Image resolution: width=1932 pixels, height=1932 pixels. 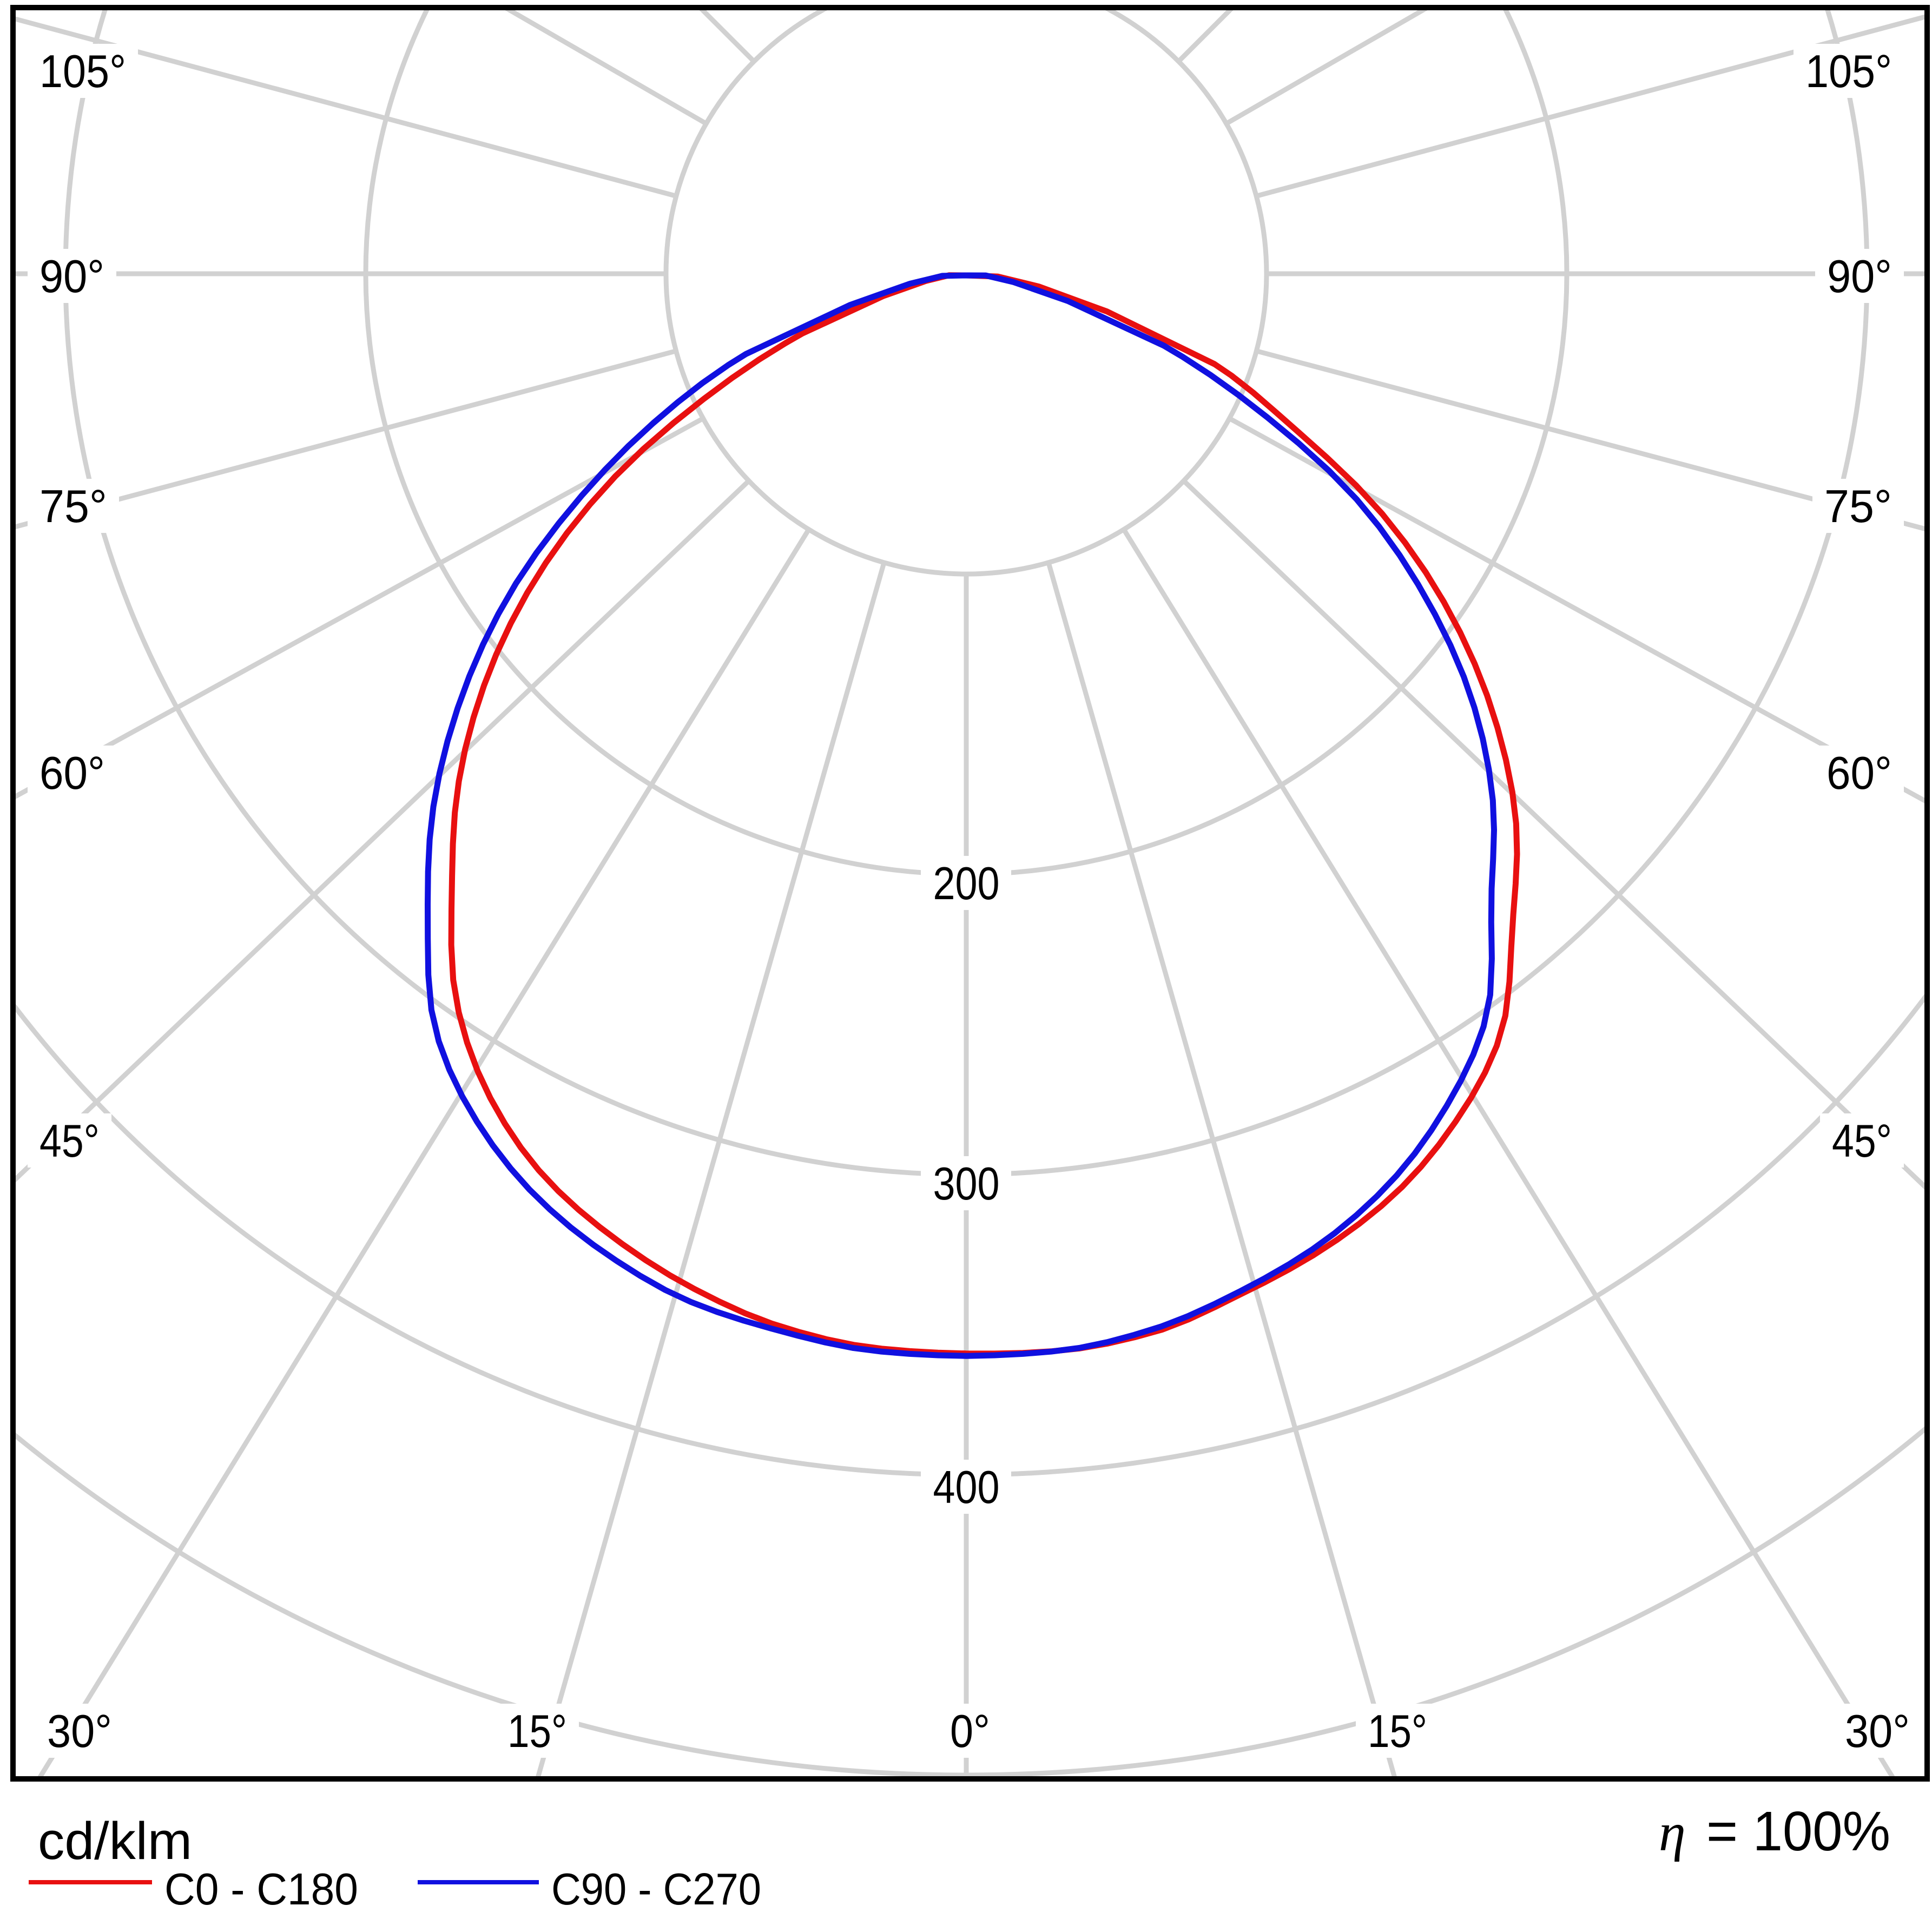 I want to click on svg-text: 0°, so click(x=970, y=1731).